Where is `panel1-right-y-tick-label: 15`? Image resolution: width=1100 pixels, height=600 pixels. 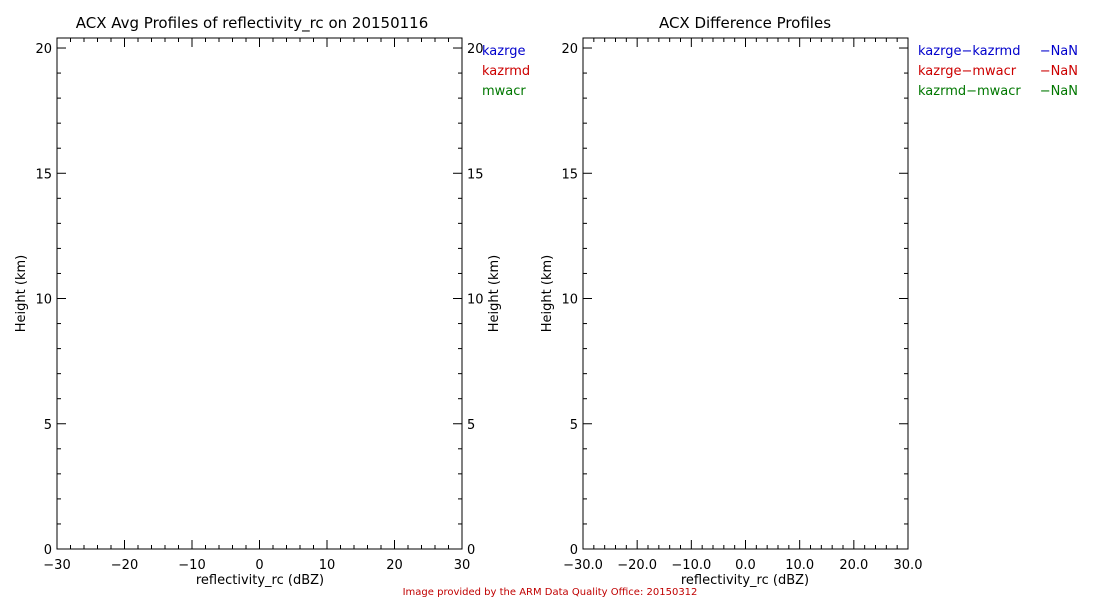 panel1-right-y-tick-label: 15 is located at coordinates (475, 174).